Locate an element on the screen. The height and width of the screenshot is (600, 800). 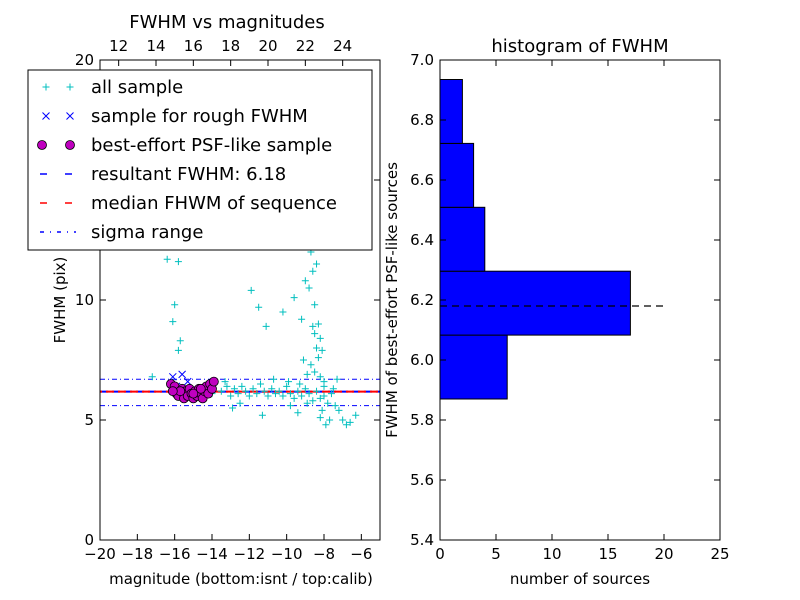
left-x-tick-label: −16 is located at coordinates (175, 554).